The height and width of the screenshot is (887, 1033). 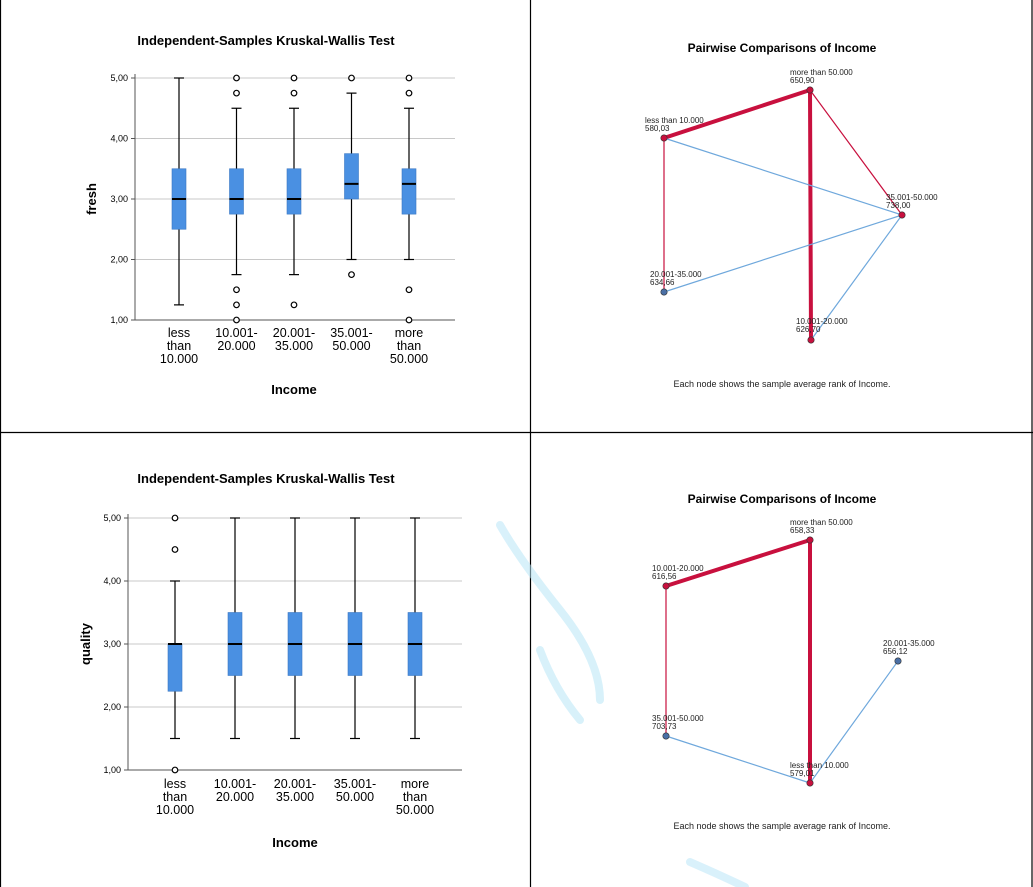 I want to click on y-axis-label: fresh, so click(x=91, y=199).